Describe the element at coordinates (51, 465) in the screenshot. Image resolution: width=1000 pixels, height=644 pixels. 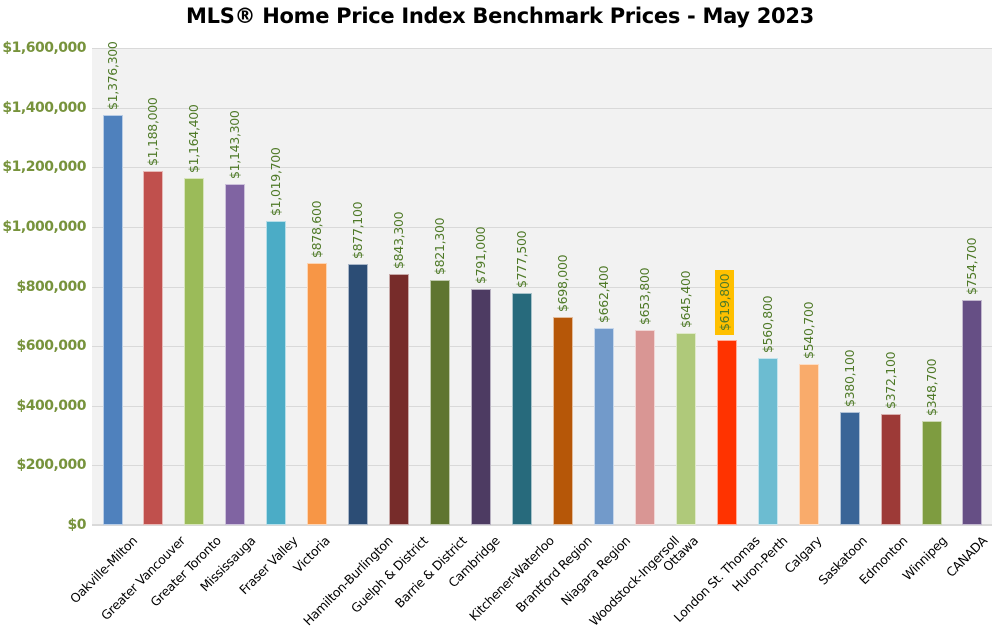
I see `y-tick-label: $200,000` at that location.